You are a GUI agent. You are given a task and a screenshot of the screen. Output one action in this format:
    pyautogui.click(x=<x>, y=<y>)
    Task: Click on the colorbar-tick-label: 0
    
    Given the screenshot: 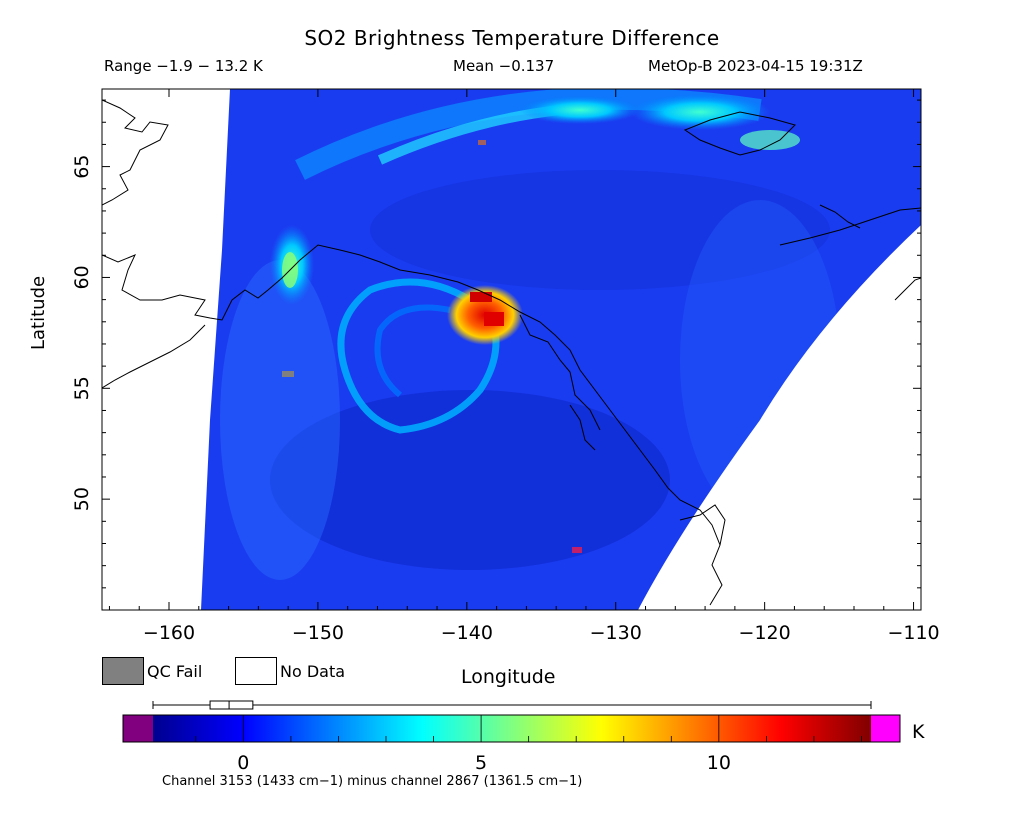 What is the action you would take?
    pyautogui.click(x=243, y=763)
    